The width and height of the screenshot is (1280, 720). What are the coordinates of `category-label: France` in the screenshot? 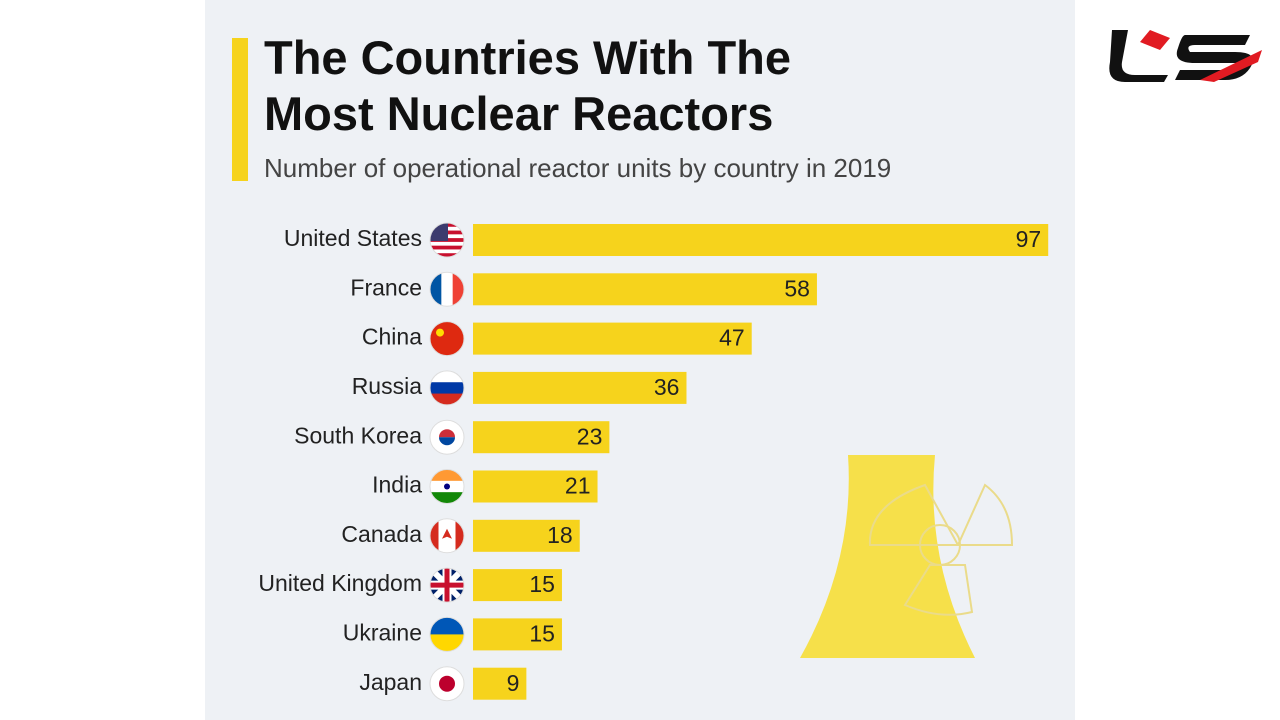 It's located at (386, 287).